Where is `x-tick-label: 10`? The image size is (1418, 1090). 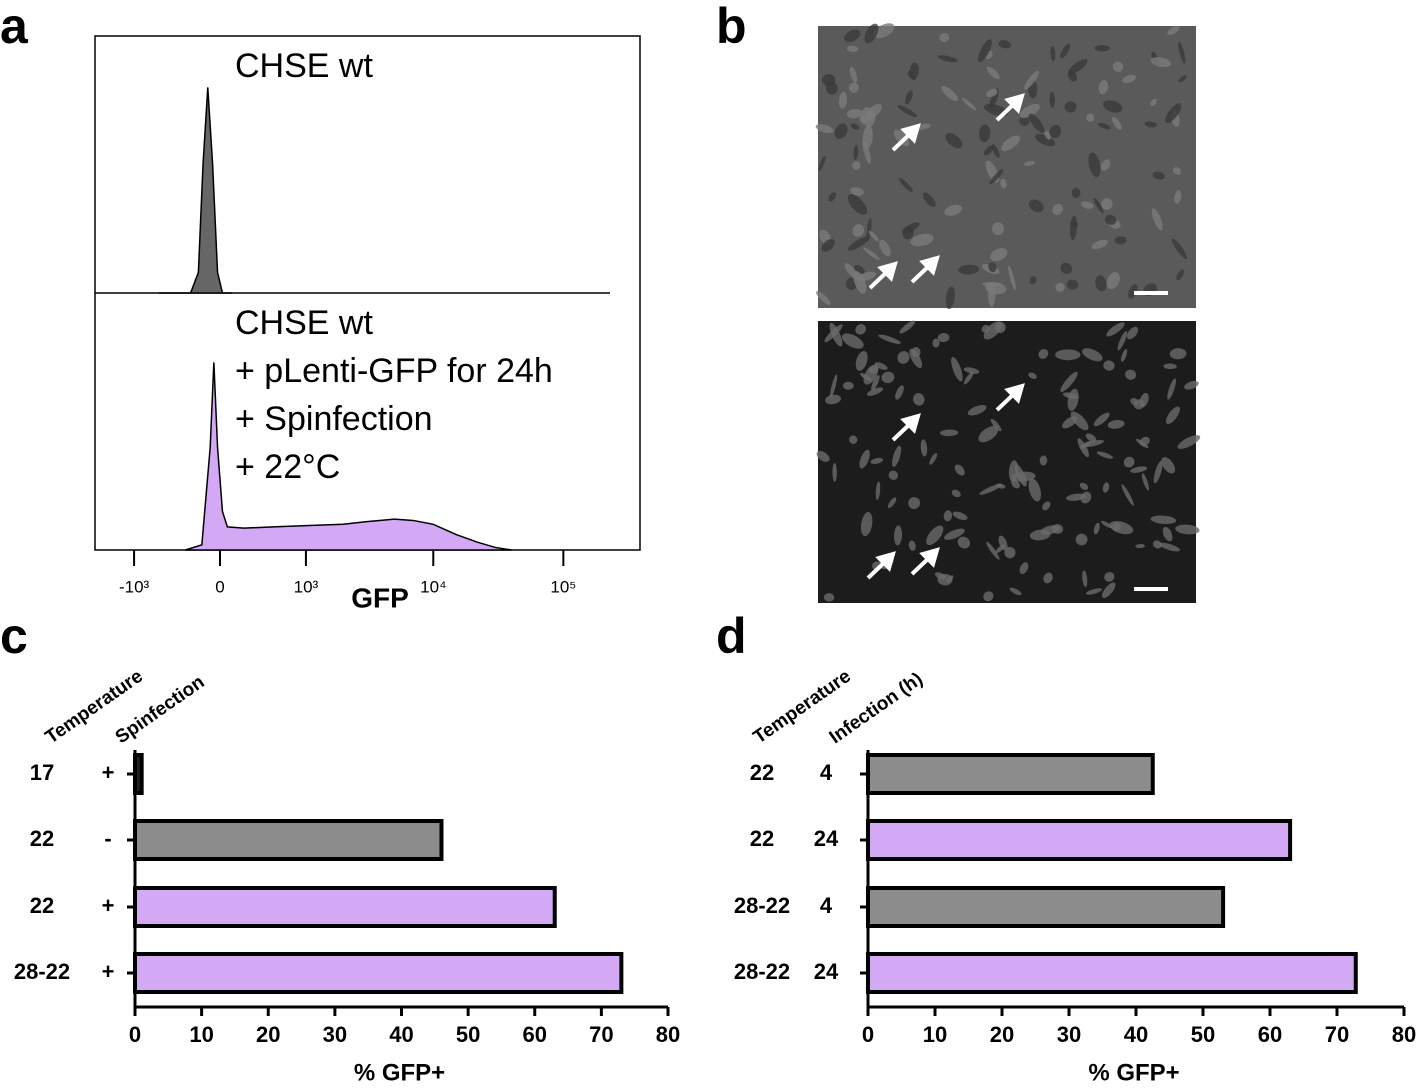 x-tick-label: 10 is located at coordinates (201, 1034).